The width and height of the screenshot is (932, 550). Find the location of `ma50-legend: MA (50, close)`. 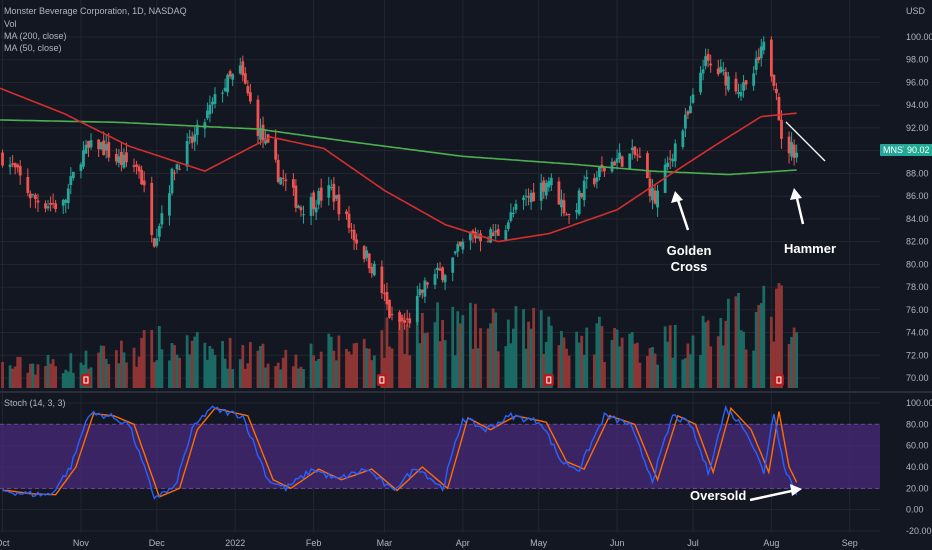

ma50-legend: MA (50, close) is located at coordinates (33, 48).